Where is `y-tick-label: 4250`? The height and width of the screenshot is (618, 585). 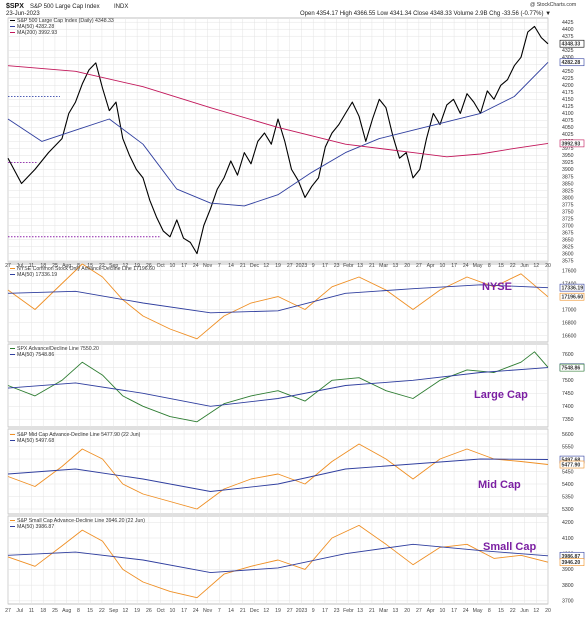
y-tick-label: 4250 is located at coordinates (568, 72).